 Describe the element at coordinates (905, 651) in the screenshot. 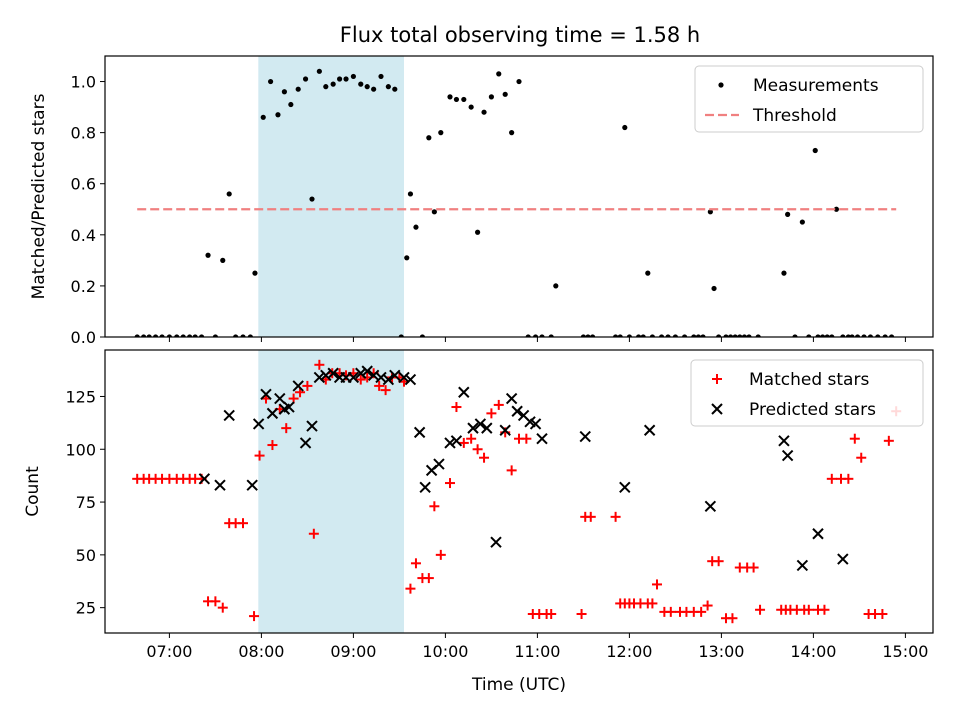

I see `x-tick-label: 15:00` at that location.